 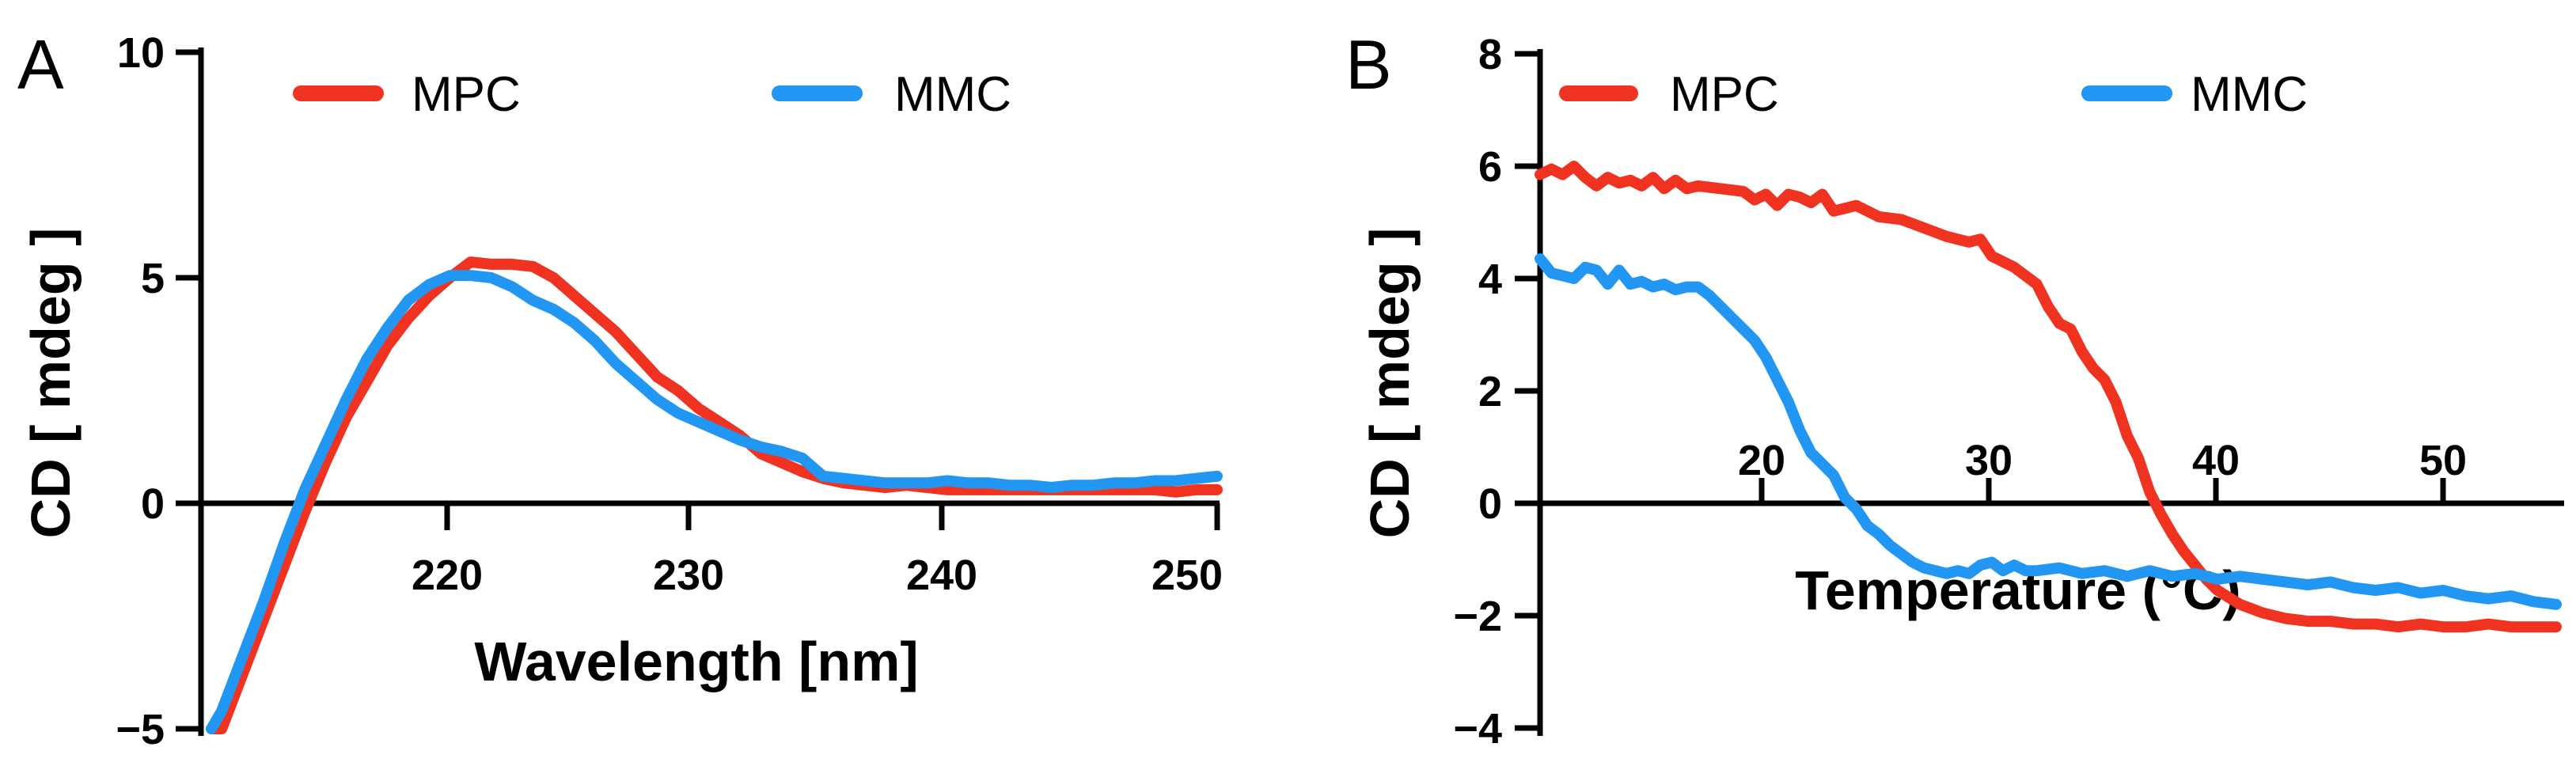 What do you see at coordinates (1490, 167) in the screenshot?
I see `y-tick-label: 6` at bounding box center [1490, 167].